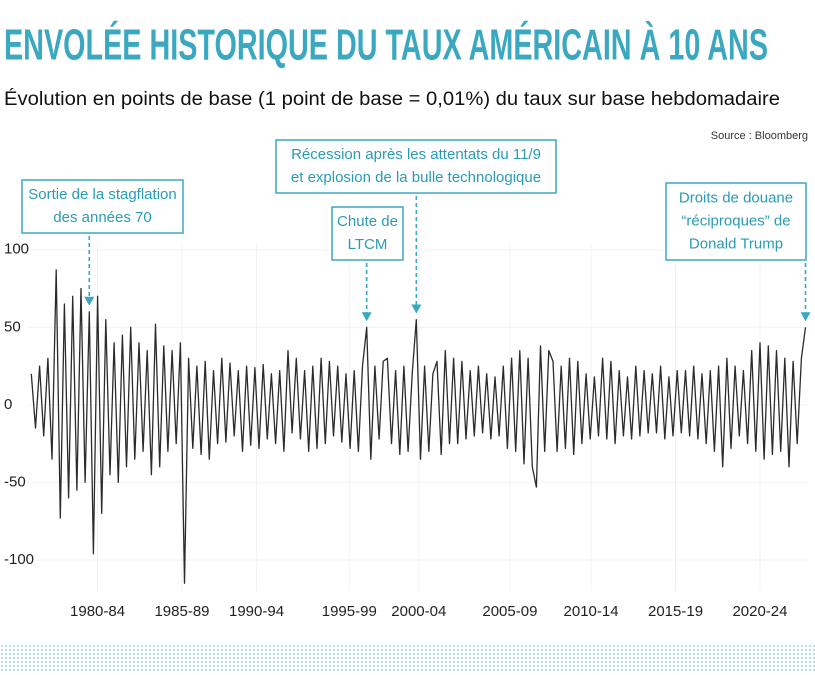 This screenshot has width=815, height=675. Describe the element at coordinates (675, 611) in the screenshot. I see `x-tick-label: 2015-19` at that location.